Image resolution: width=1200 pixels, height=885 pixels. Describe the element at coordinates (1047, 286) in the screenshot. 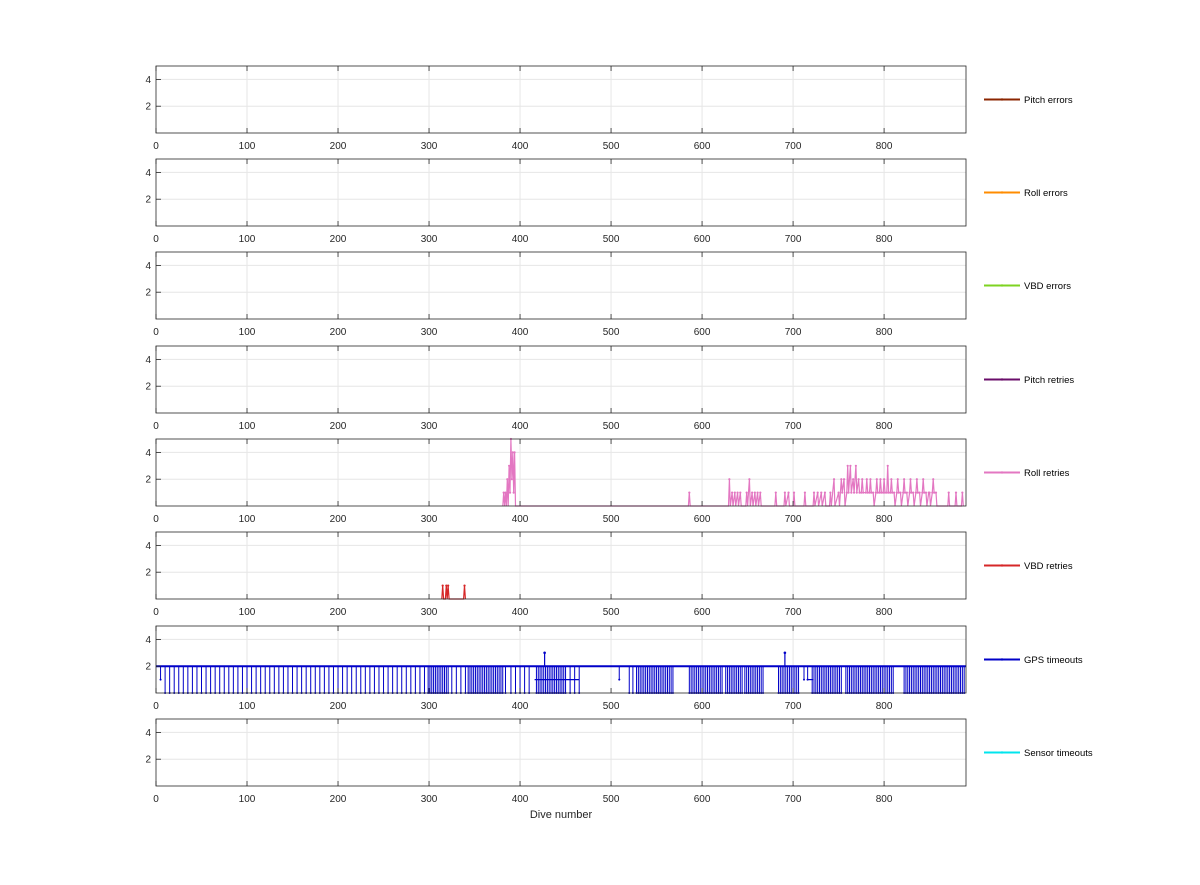

I see `legend-label: VBD errors` at that location.